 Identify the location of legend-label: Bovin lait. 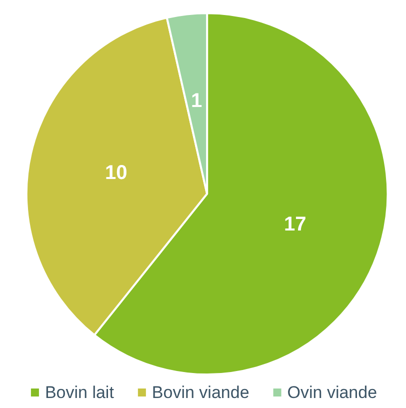
(79, 392).